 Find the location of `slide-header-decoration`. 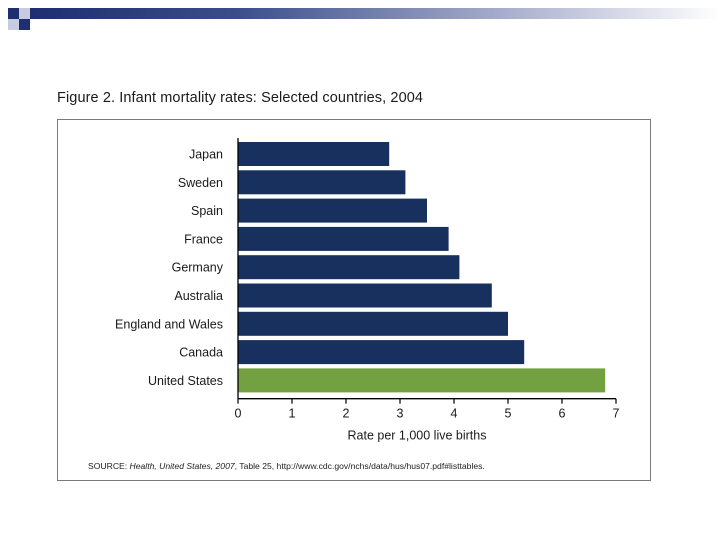

slide-header-decoration is located at coordinates (360, 25).